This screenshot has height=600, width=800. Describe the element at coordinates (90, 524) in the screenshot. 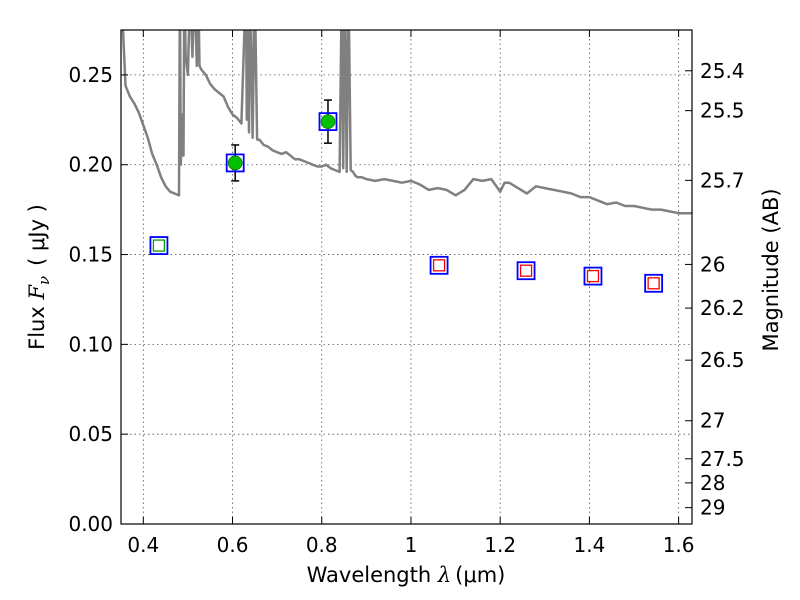

I see `y-tick-label: 0.00` at that location.